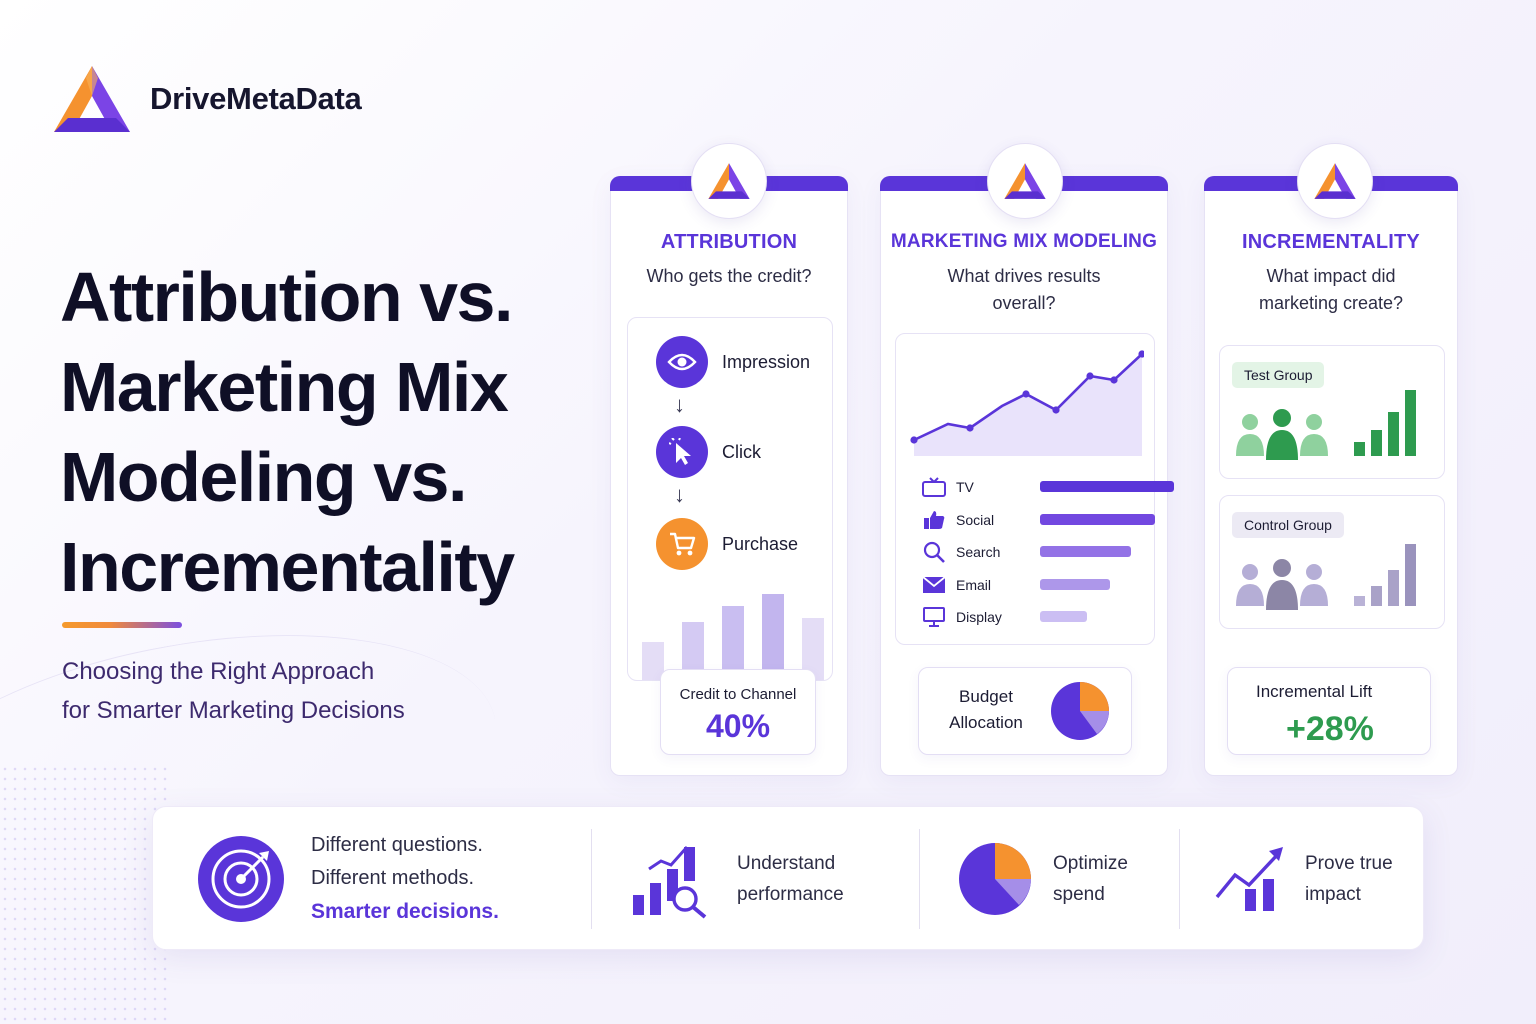  I want to click on journey-step-label: Purchase, so click(760, 543).